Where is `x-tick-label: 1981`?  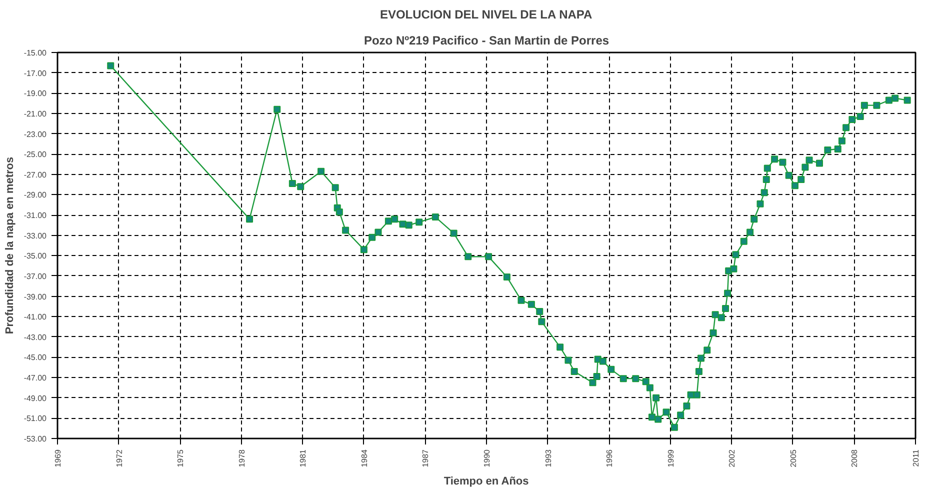 x-tick-label: 1981 is located at coordinates (303, 458).